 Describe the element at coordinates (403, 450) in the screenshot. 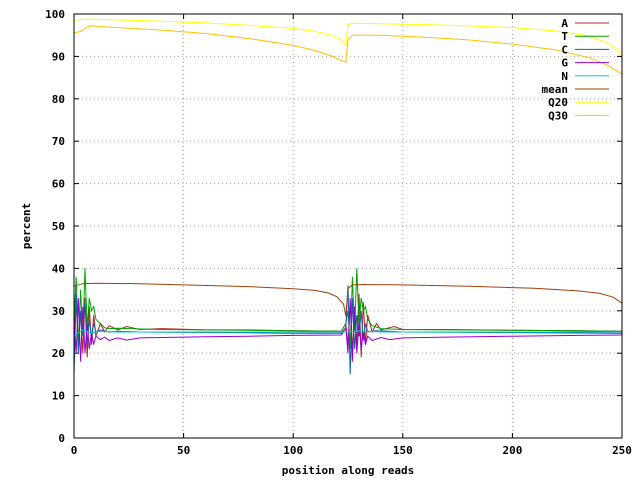

I see `x-tick-label: 150` at that location.